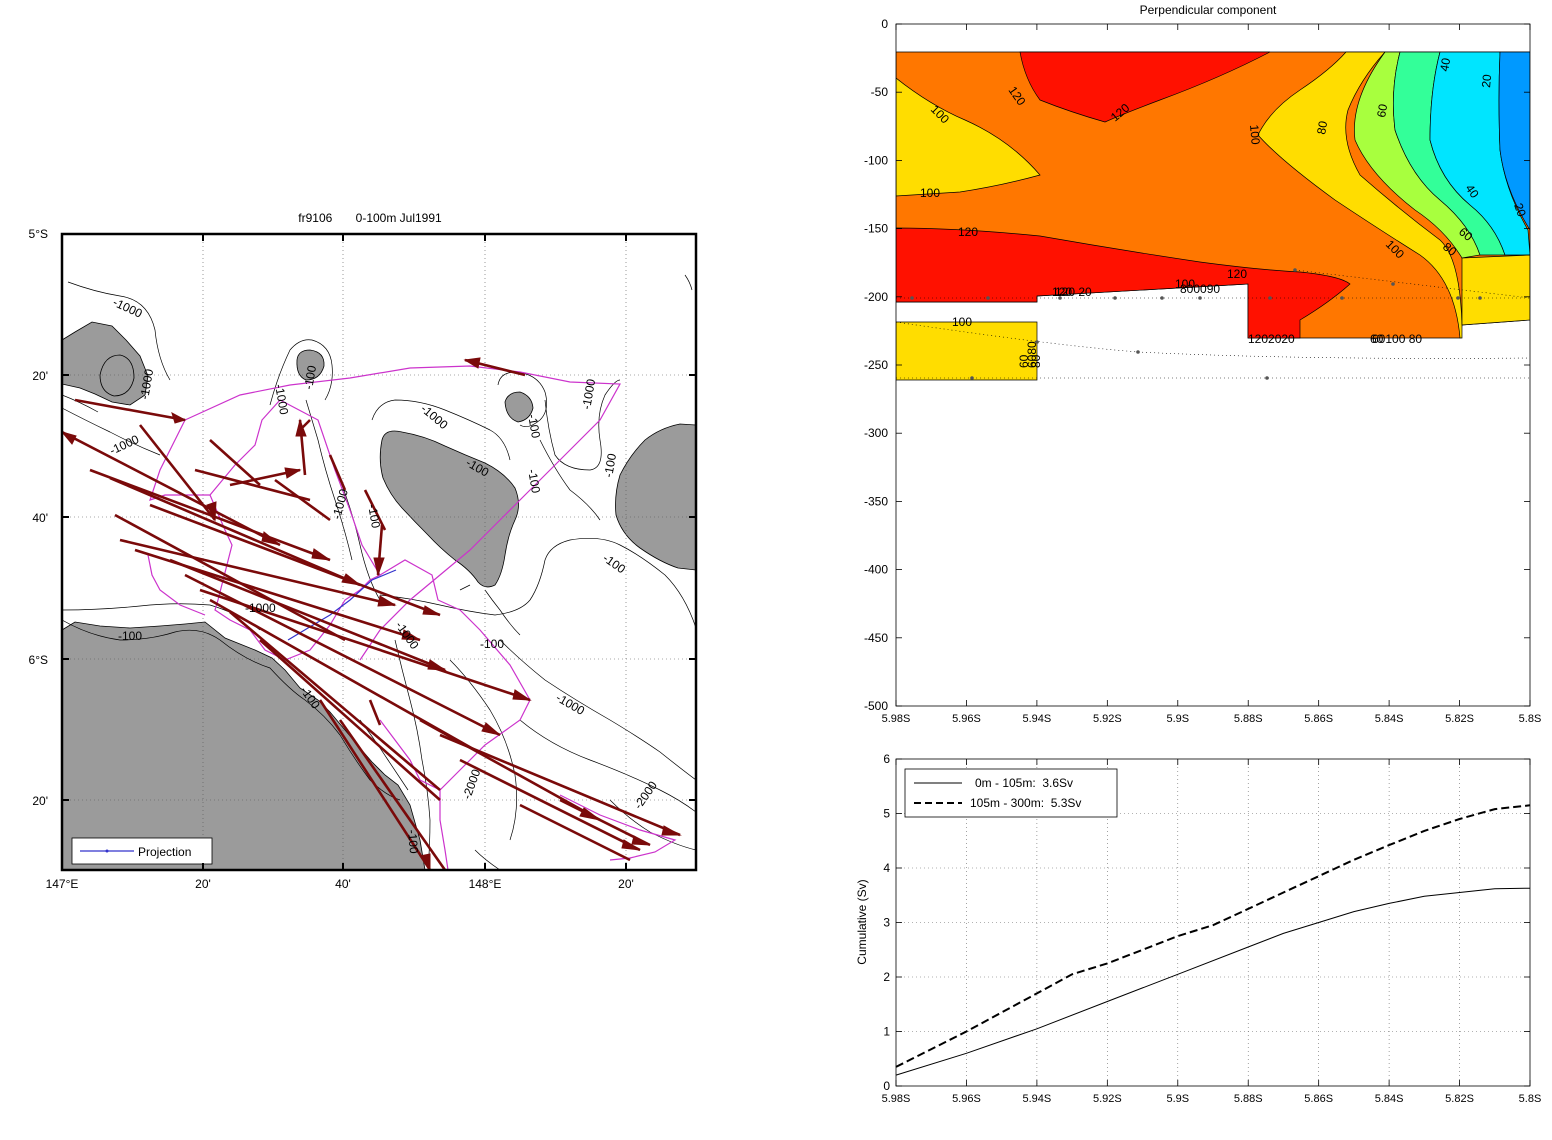 Image resolution: width=1552 pixels, height=1140 pixels. Describe the element at coordinates (886, 1086) in the screenshot. I see `y-tick-label: 0` at that location.